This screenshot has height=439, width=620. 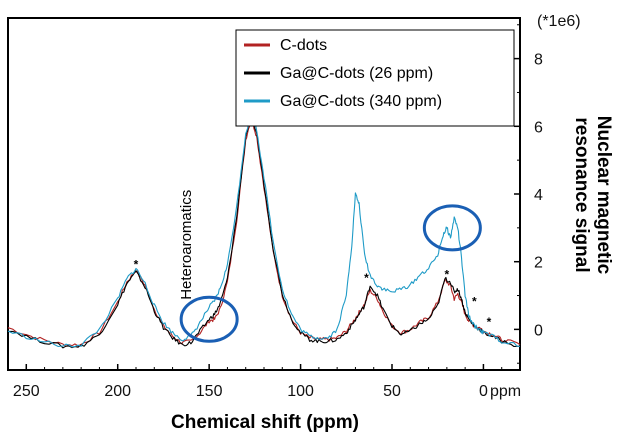 What do you see at coordinates (559, 21) in the screenshot?
I see `y-scale-label: (*1e6)` at bounding box center [559, 21].